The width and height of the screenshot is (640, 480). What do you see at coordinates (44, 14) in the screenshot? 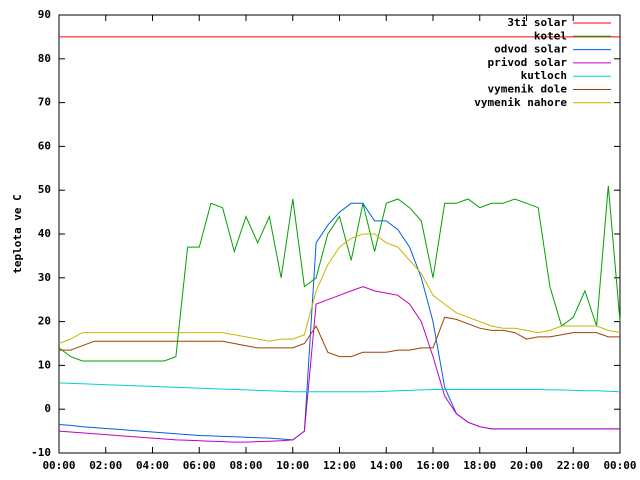
I see `y-tick-label: 90` at bounding box center [44, 14].